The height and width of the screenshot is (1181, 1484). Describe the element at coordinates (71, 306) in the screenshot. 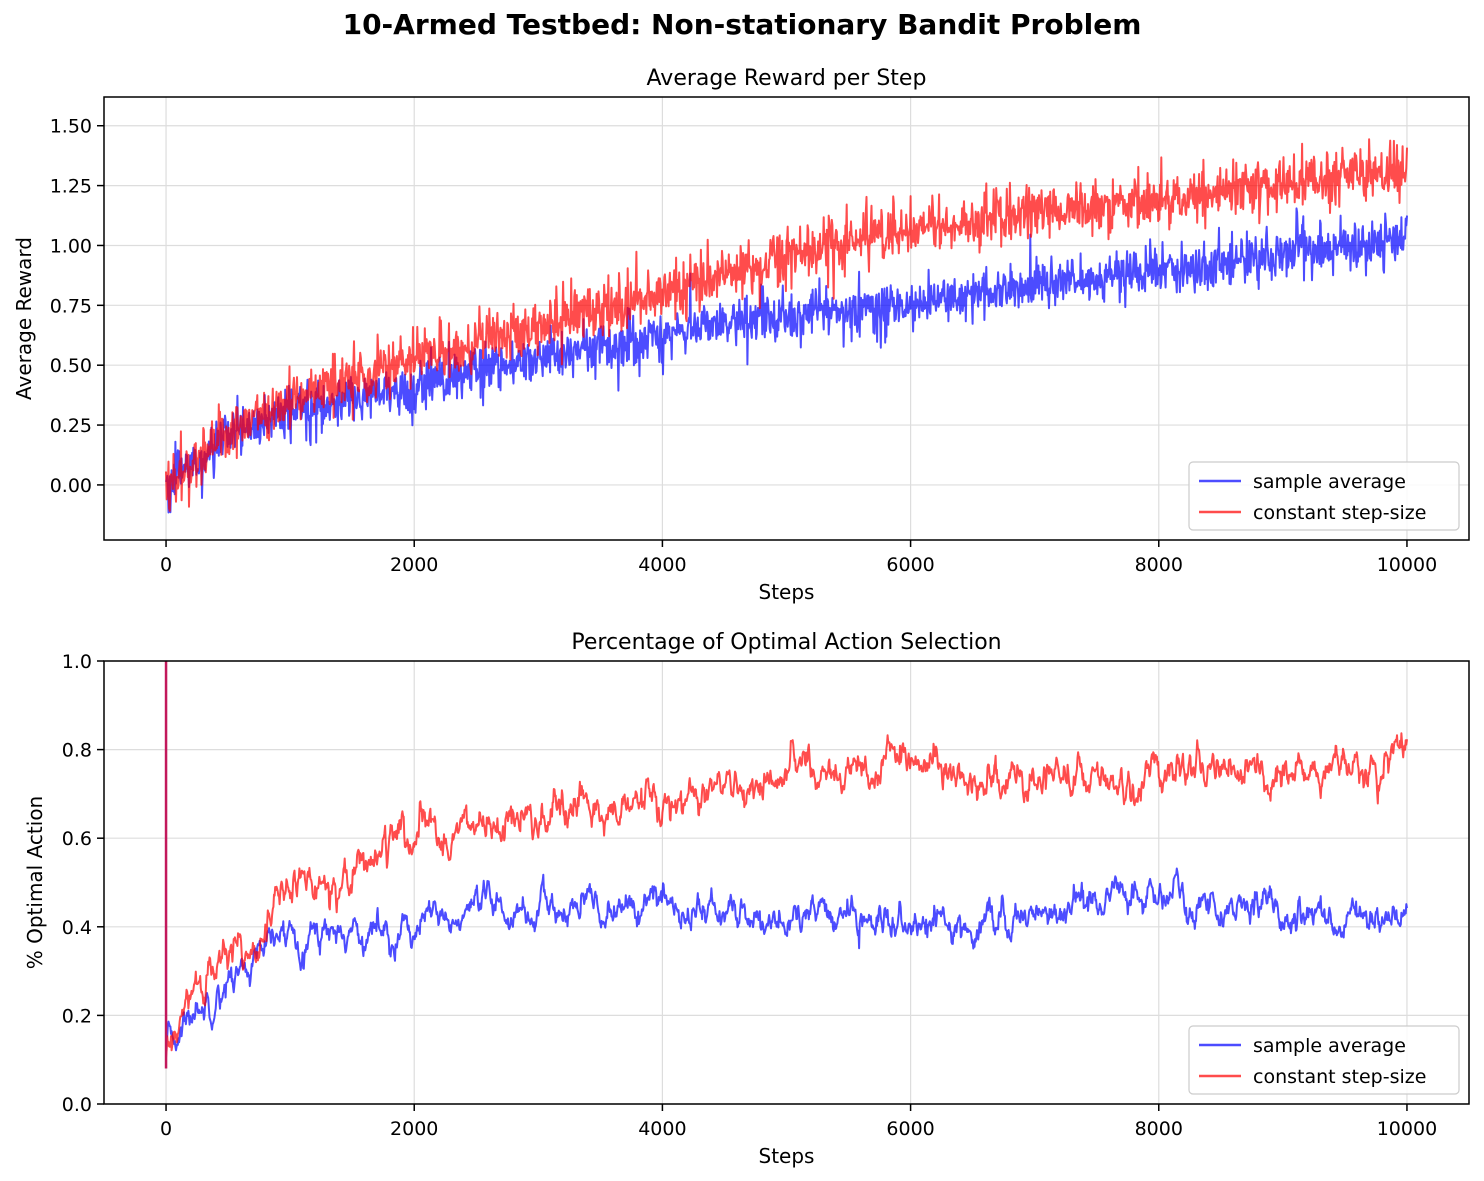

I see `y-tick-label: 0.75` at that location.